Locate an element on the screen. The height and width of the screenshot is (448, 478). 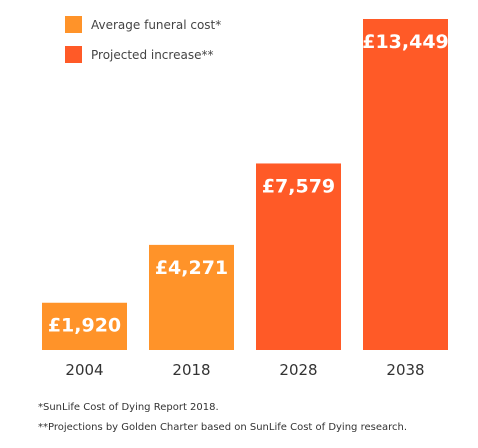
x-tick-label-2004: 2004 is located at coordinates (84, 370).